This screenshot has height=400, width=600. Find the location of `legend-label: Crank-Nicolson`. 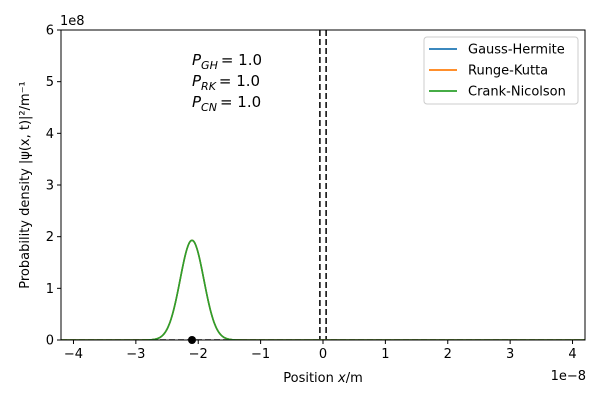

legend-label: Crank-Nicolson is located at coordinates (517, 92).